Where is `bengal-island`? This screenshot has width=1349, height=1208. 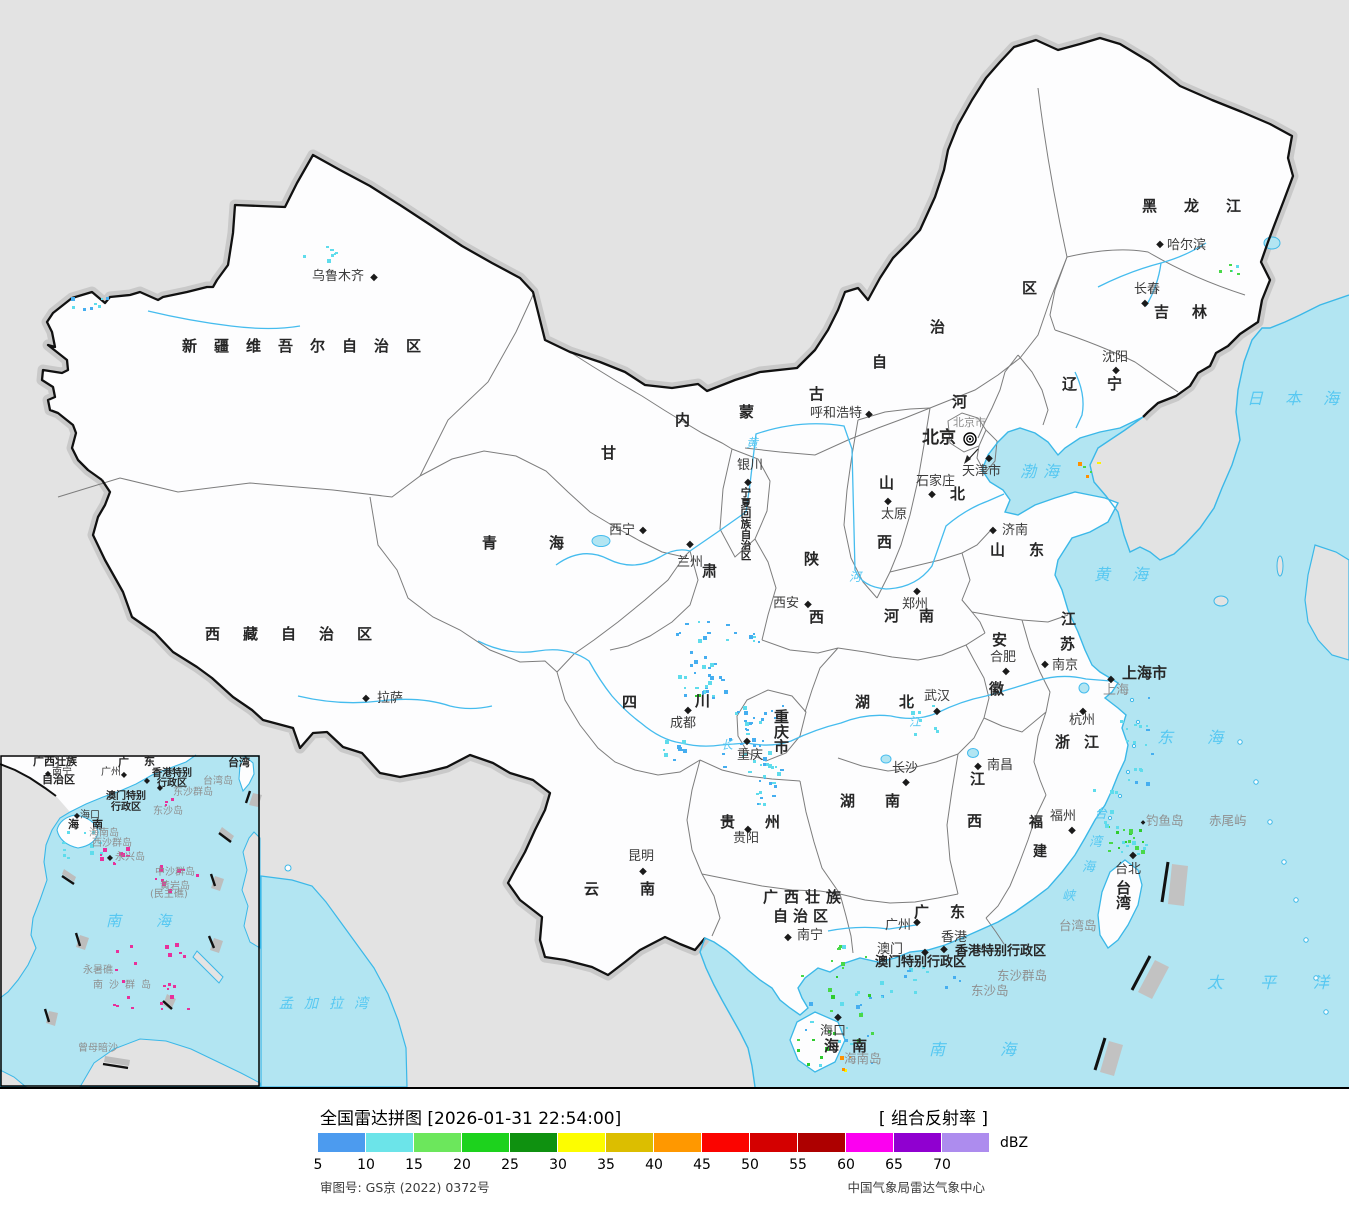 bengal-island is located at coordinates (288, 868).